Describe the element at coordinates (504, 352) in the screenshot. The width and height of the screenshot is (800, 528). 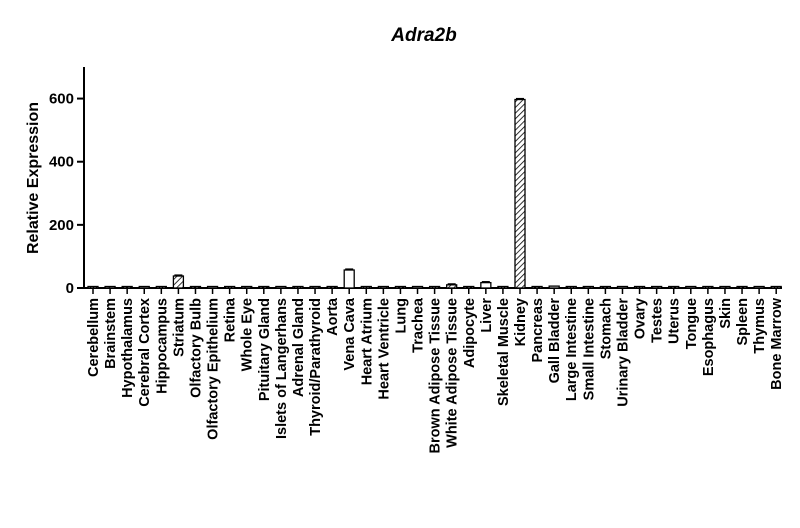
I see `x-category-label: Skeletal Muscle` at that location.